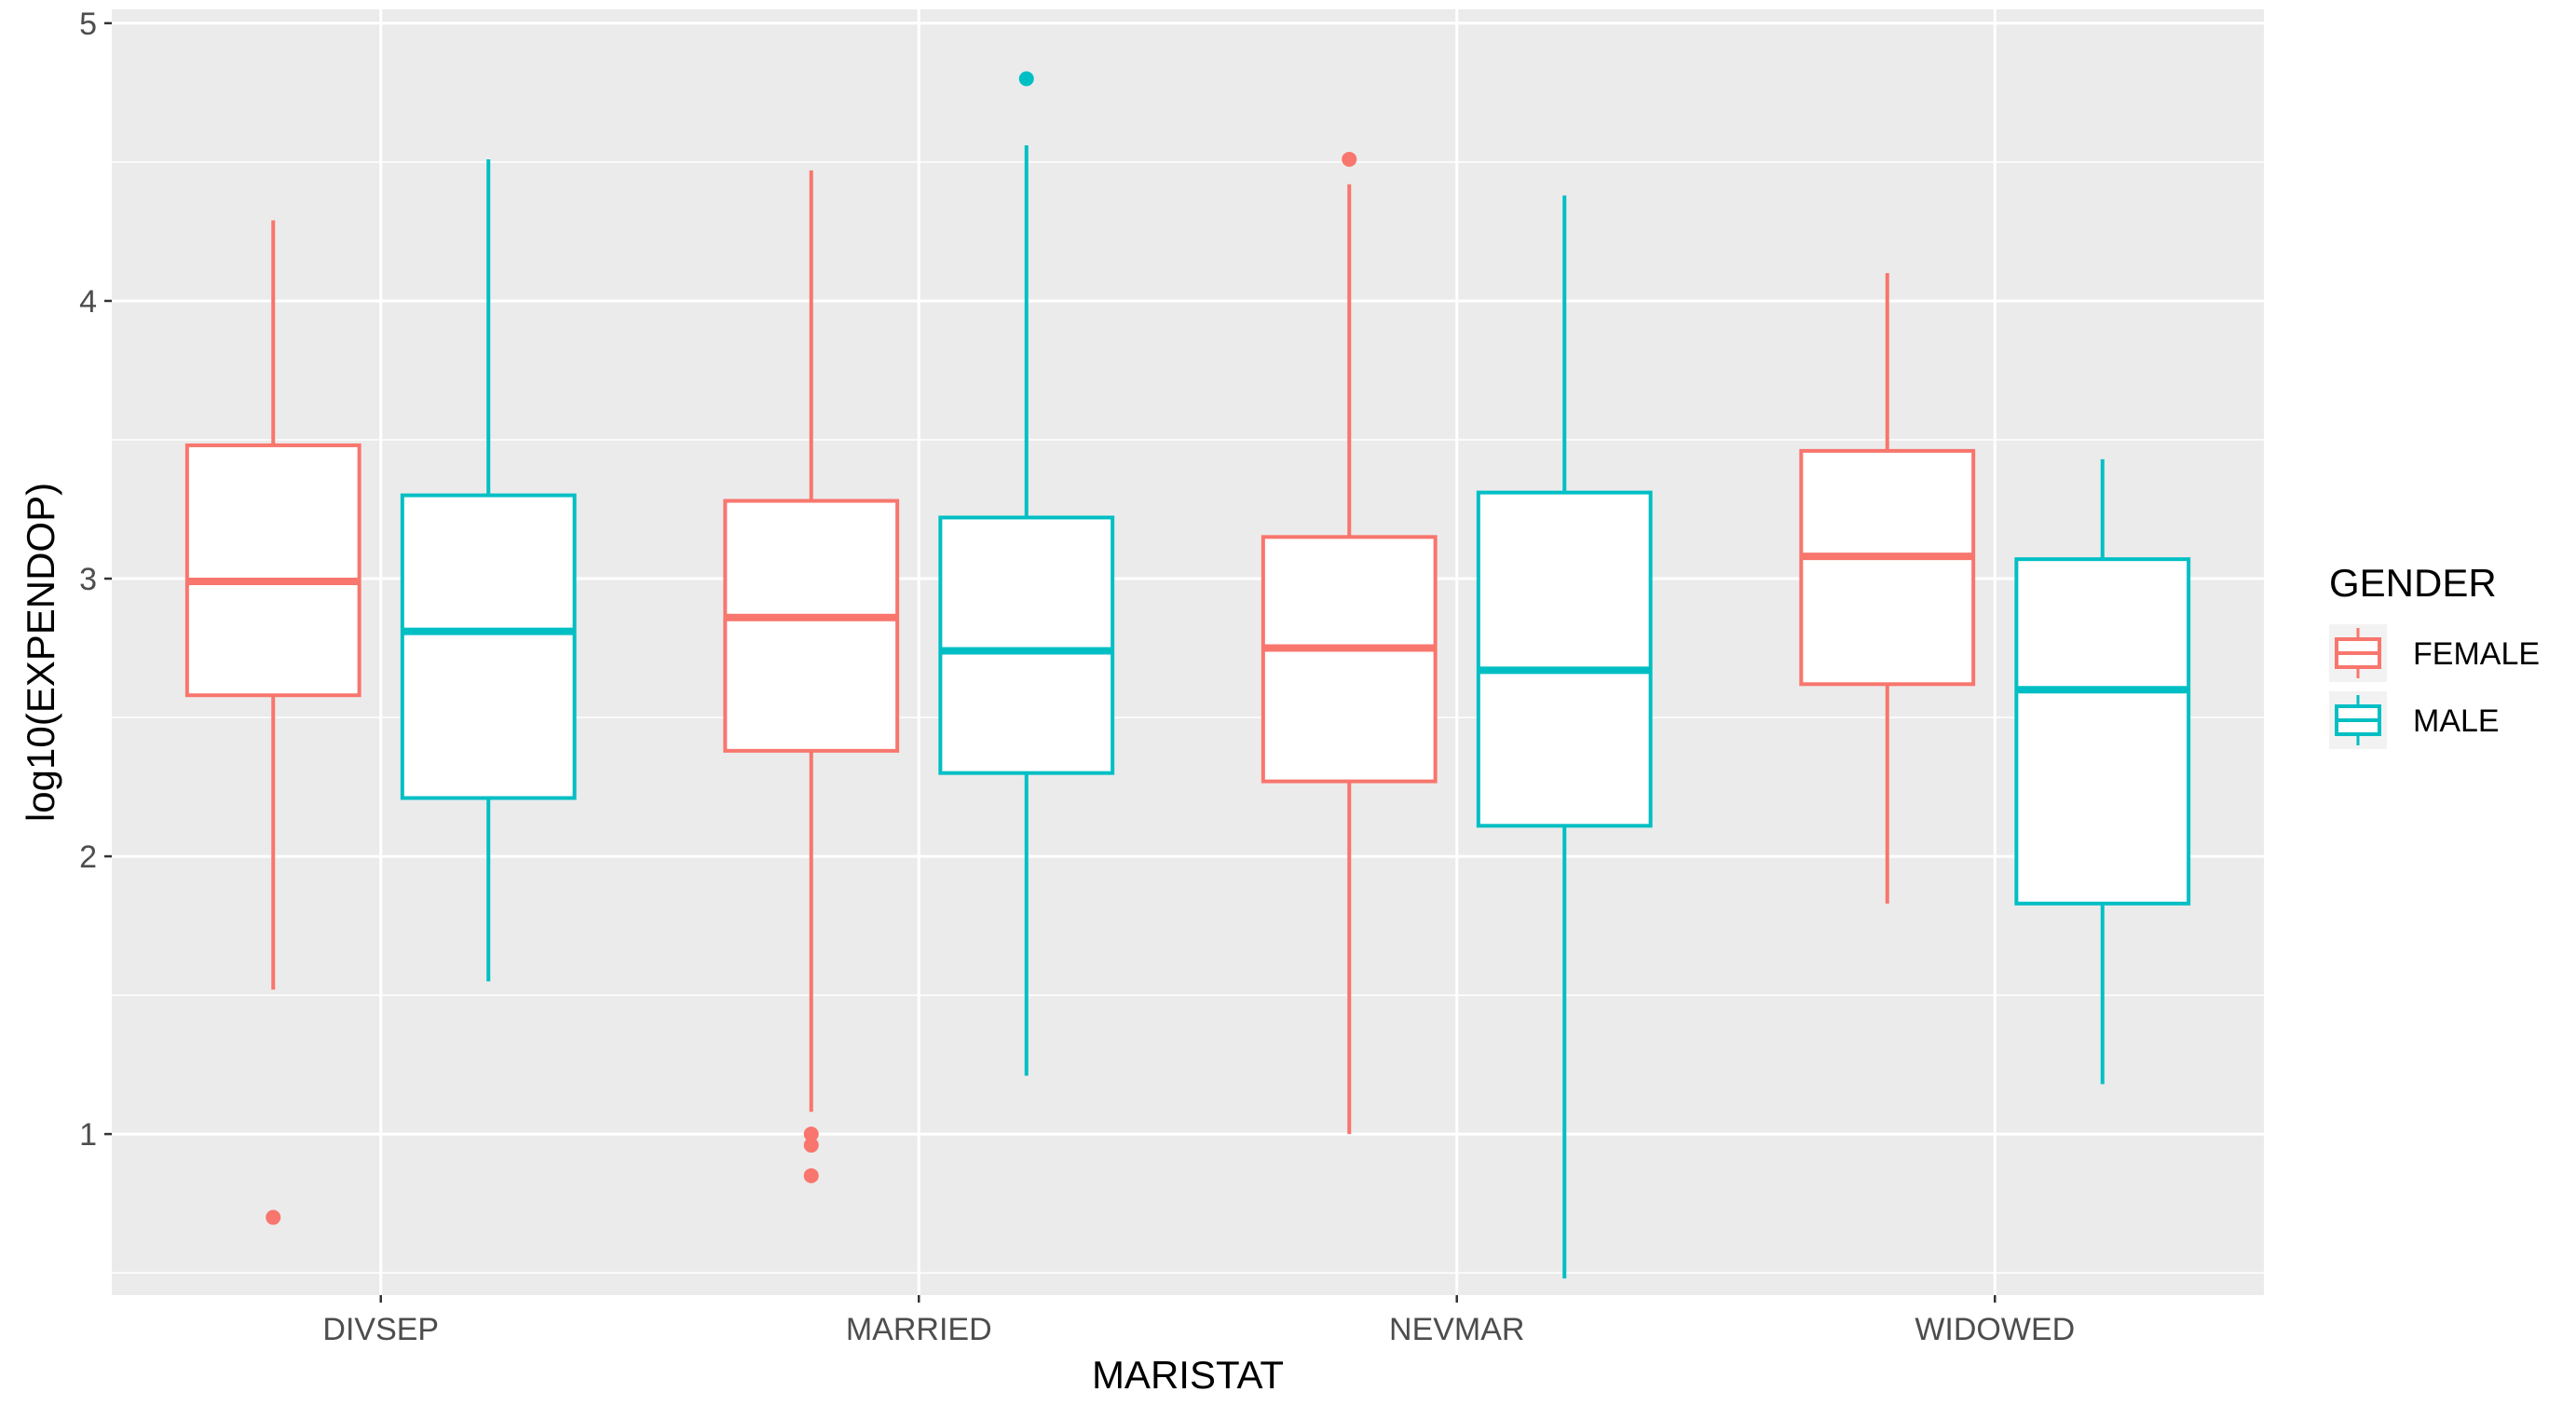 The image size is (2576, 1406). What do you see at coordinates (2476, 654) in the screenshot?
I see `legend-label: FEMALE` at bounding box center [2476, 654].